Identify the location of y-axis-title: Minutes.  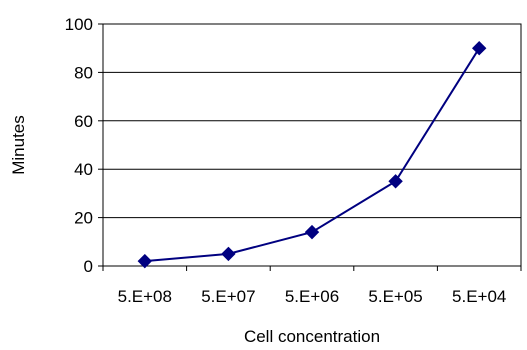
(18, 145).